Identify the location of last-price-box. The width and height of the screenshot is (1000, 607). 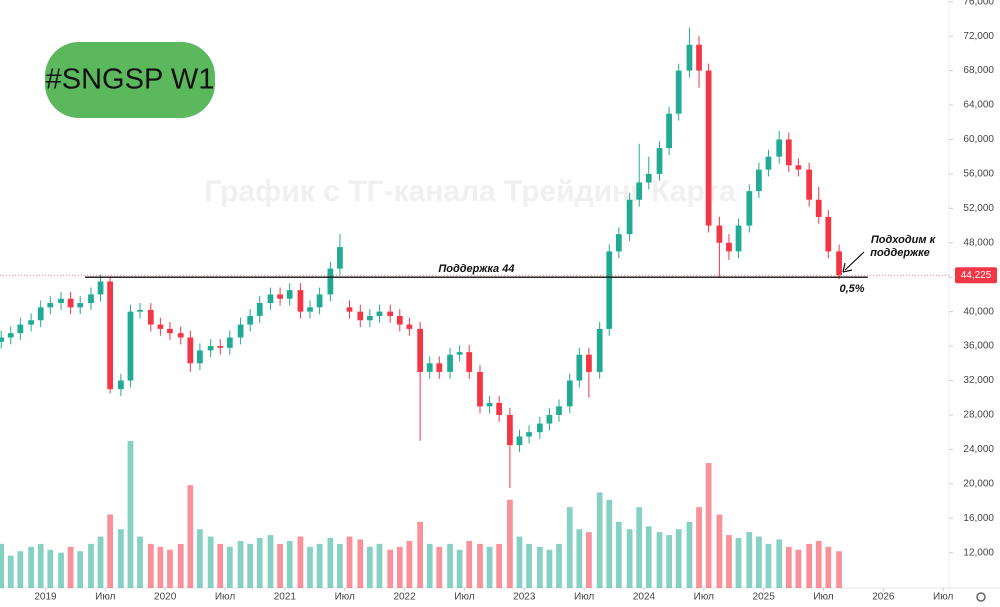
(976, 275).